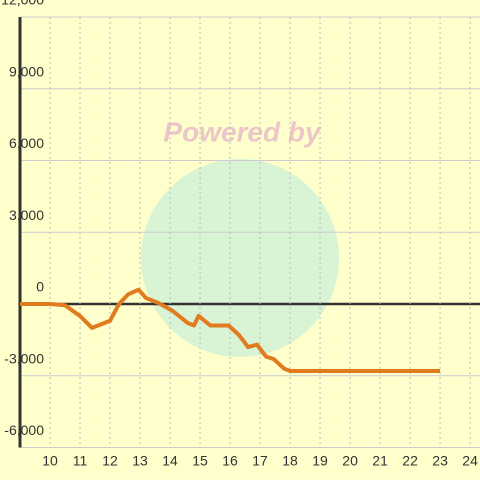 The image size is (480, 480). I want to click on x-tick-label: 23, so click(440, 461).